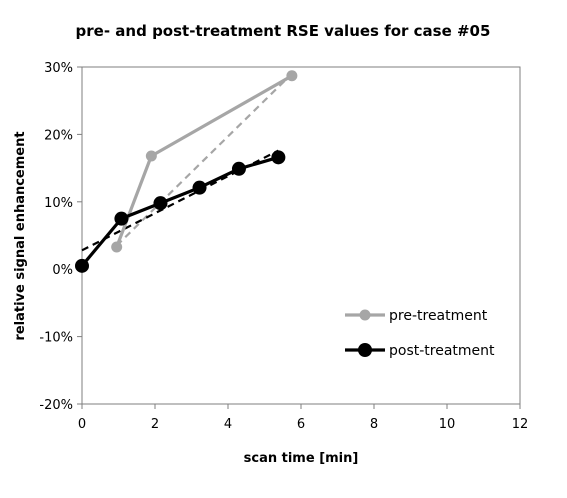 Image resolution: width=567 pixels, height=498 pixels. I want to click on y-tick-label: -20%, so click(56, 405).